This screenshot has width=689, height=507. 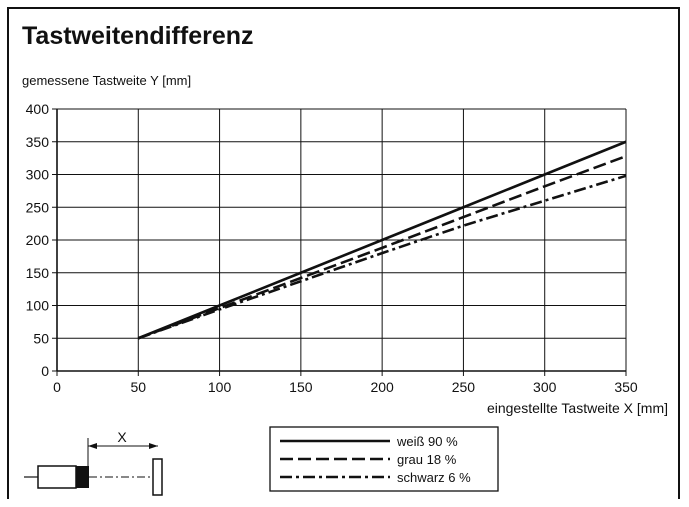 I want to click on x-tick-label: 300, so click(x=545, y=387).